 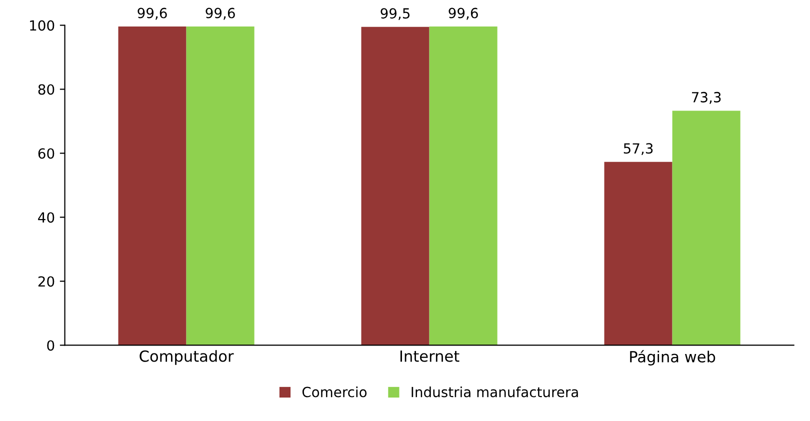 I want to click on y-tick-label: 40, so click(x=46, y=217).